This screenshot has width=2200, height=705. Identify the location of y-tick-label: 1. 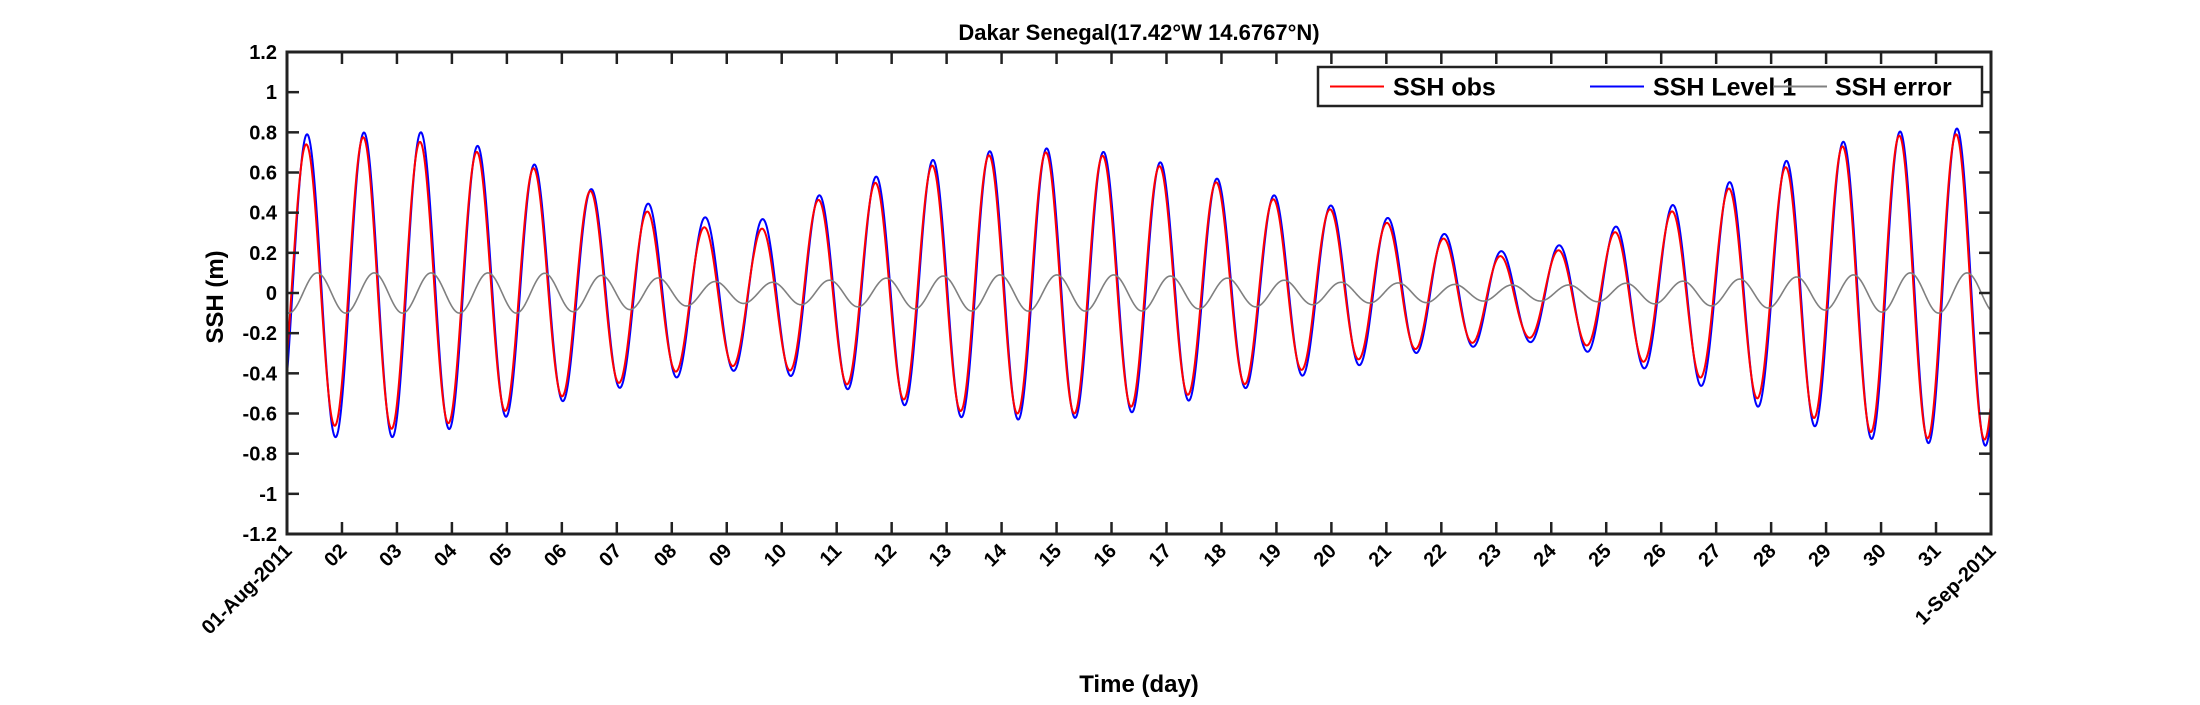
(271, 93).